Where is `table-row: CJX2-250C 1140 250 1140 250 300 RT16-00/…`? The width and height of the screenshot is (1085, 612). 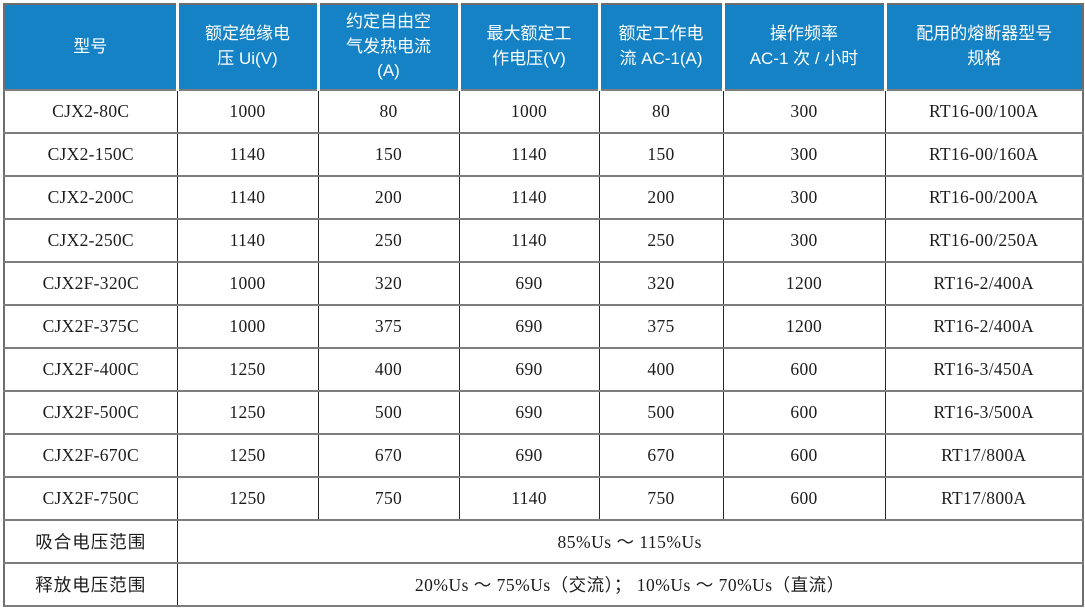
table-row: CJX2-250C 1140 250 1140 250 300 RT16-00/… is located at coordinates (543, 240).